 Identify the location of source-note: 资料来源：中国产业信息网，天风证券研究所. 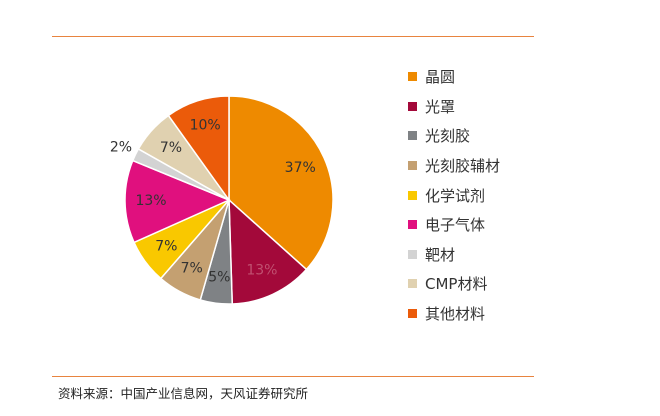
(183, 393).